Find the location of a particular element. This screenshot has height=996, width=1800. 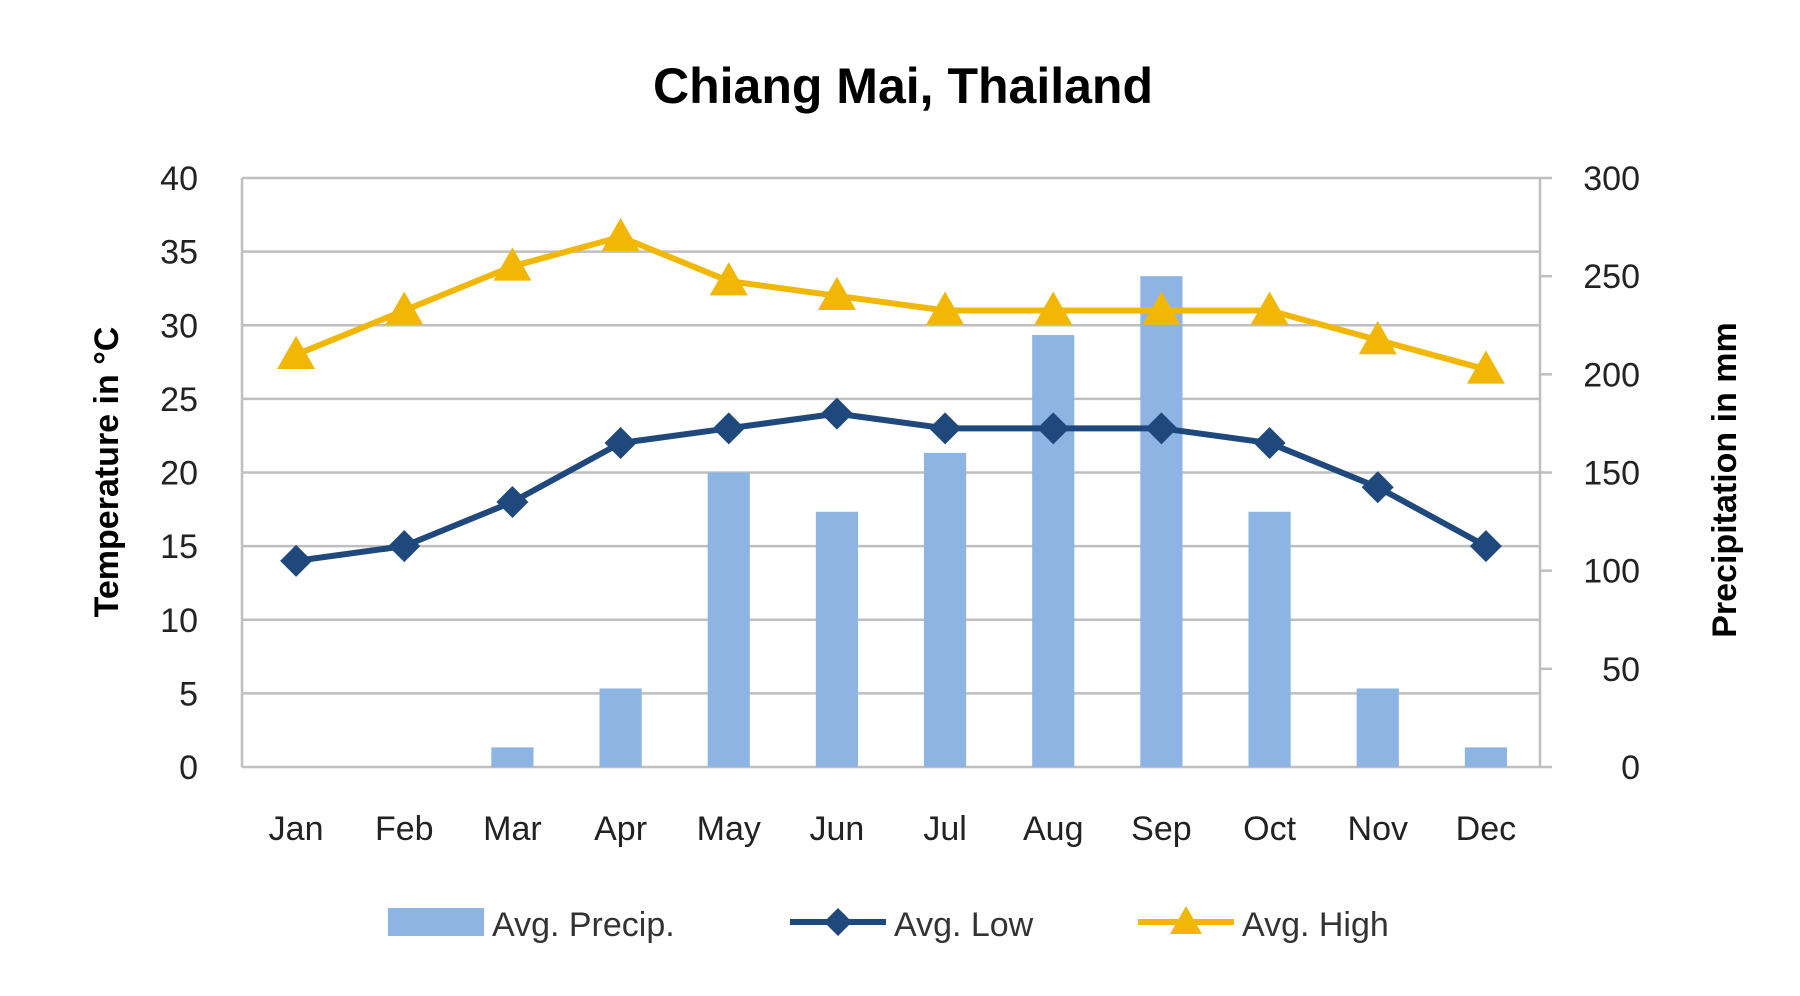

x-axis-ticks: Jan Feb Mar Apr May Jun Jul Aug Sep Oct Nov Dec is located at coordinates (892, 829).